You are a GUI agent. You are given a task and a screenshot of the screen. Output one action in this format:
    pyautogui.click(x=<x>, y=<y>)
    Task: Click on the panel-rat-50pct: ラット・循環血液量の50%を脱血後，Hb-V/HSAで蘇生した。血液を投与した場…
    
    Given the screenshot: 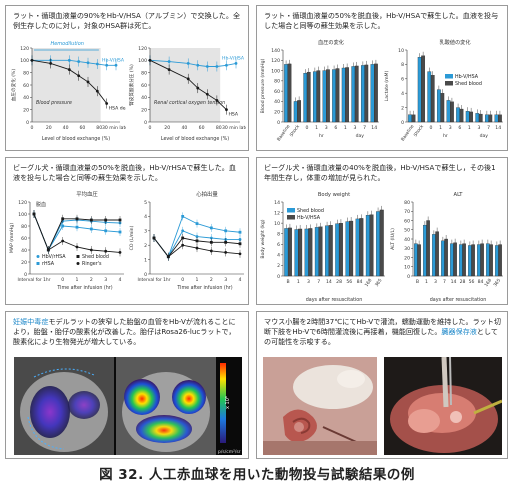 What is the action you would take?
    pyautogui.click(x=382, y=78)
    